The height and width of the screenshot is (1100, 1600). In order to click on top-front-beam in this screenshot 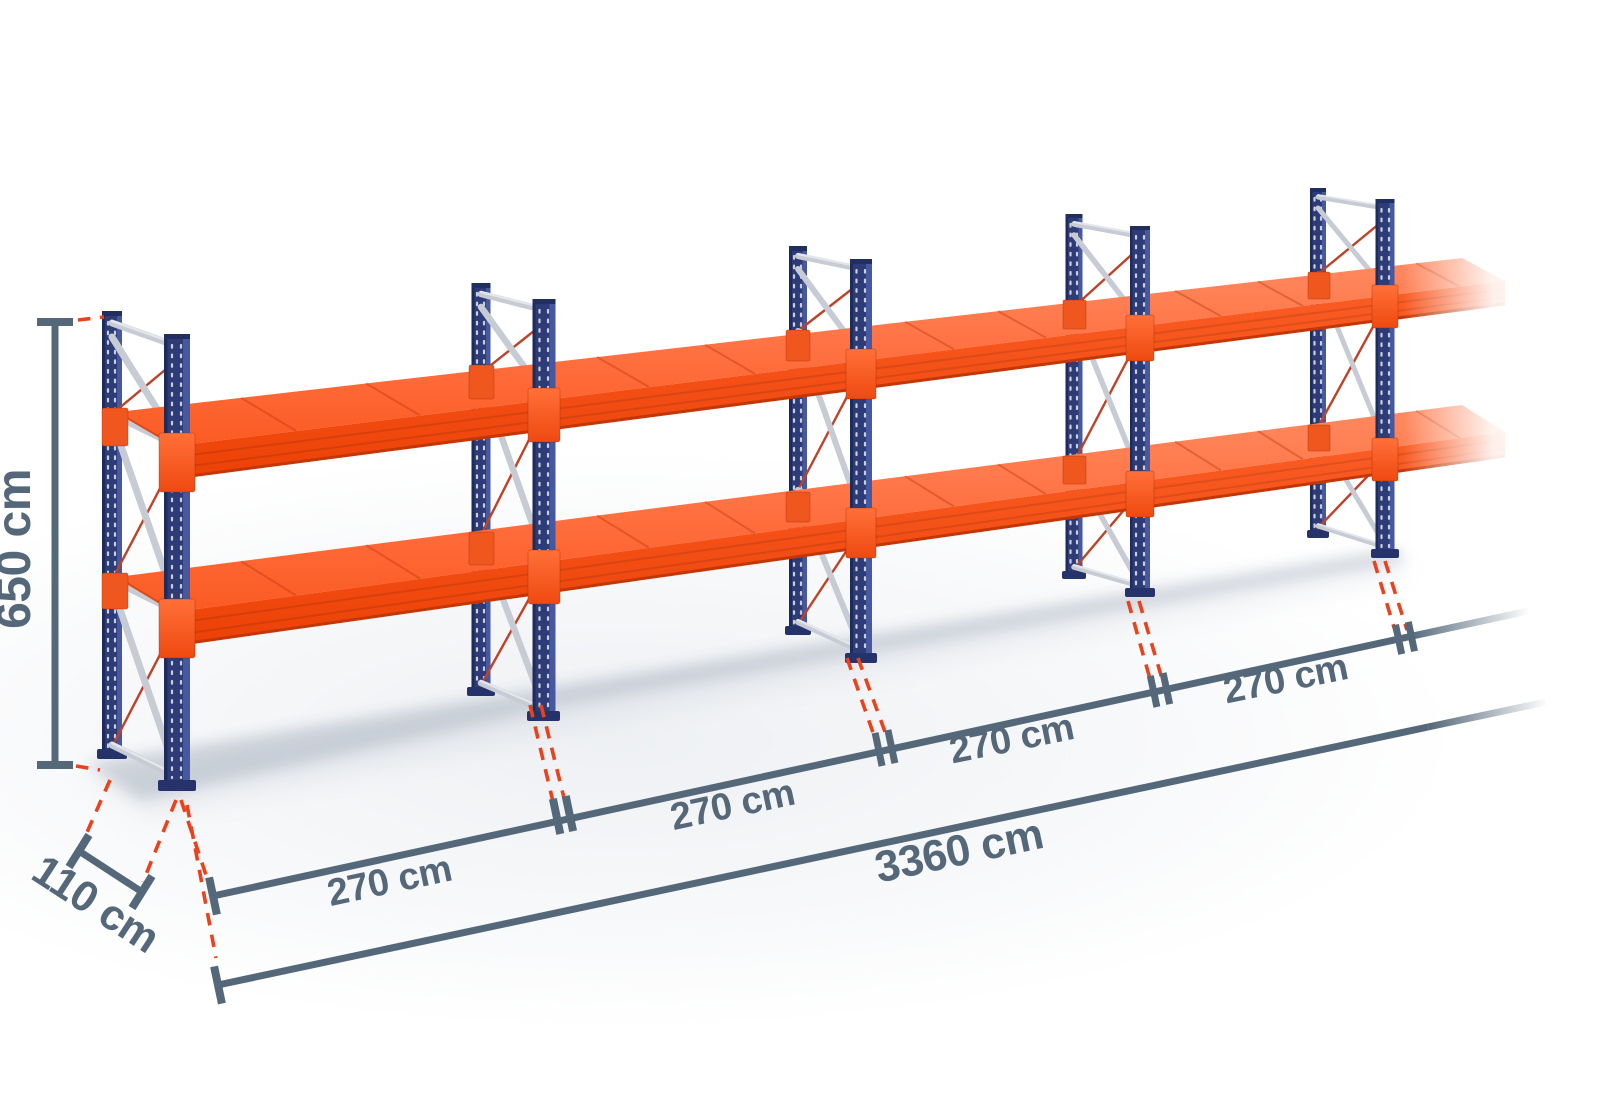, I will do `click(840, 380)`.